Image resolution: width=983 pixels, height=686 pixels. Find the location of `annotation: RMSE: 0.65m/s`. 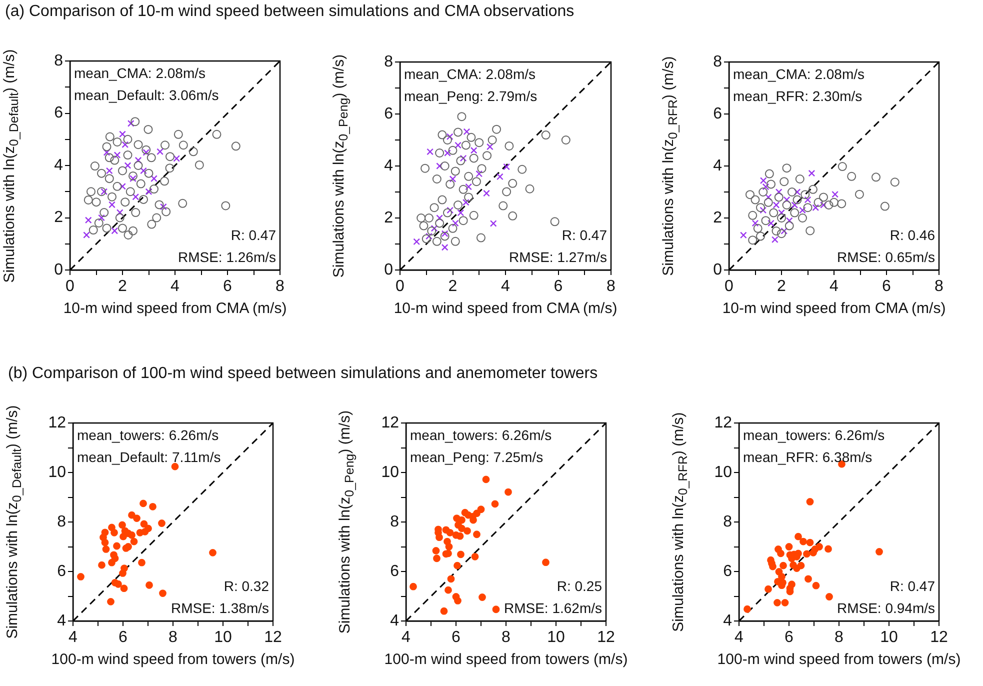

annotation: RMSE: 0.65m/s is located at coordinates (885, 257).